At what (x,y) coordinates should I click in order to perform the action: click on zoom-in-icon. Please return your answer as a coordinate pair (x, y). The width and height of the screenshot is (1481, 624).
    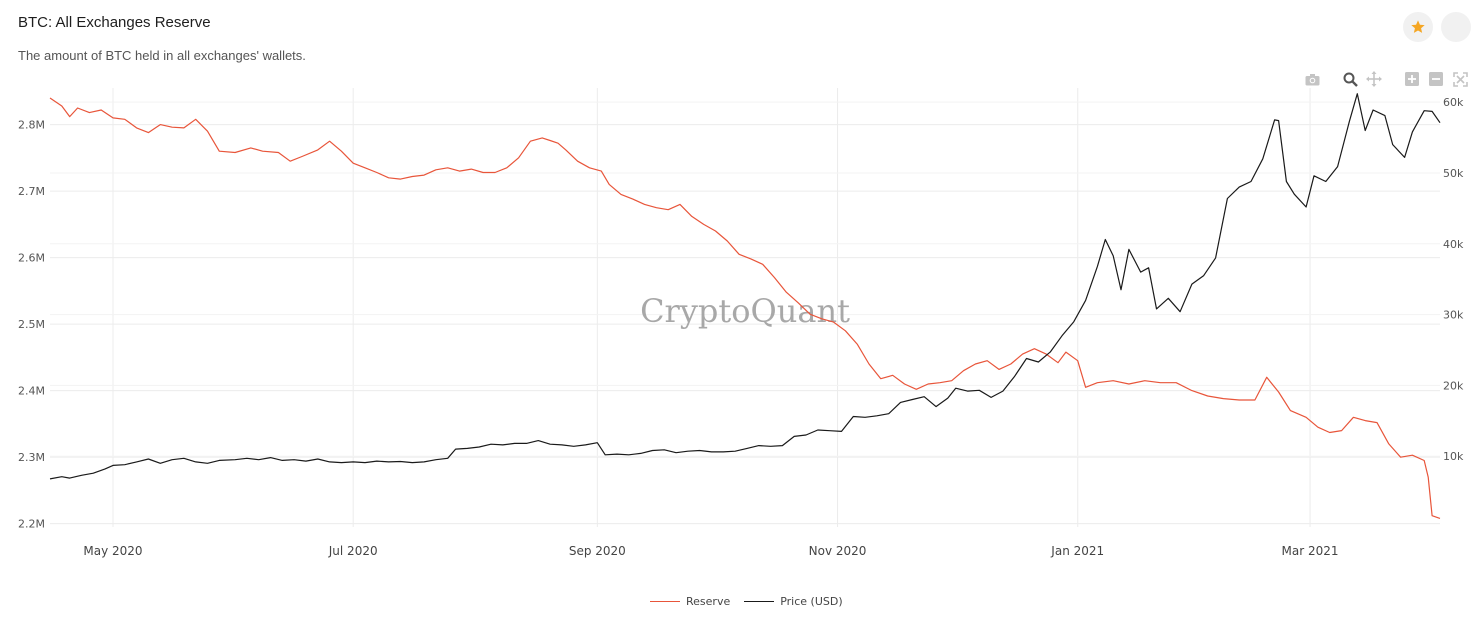
    Looking at the image, I should click on (1412, 79).